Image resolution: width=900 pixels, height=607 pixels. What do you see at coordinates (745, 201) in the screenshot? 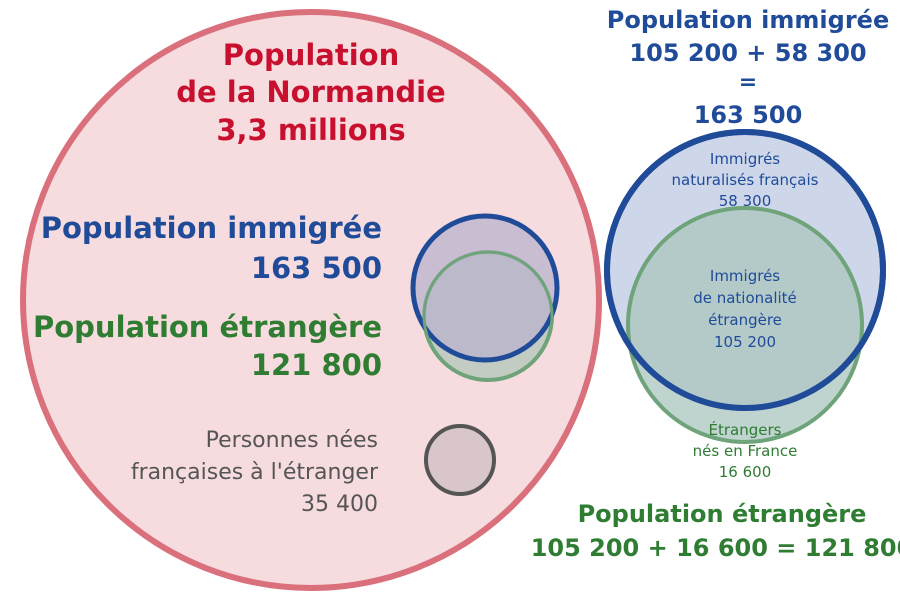
I see `naturalises-value: 58 300` at bounding box center [745, 201].